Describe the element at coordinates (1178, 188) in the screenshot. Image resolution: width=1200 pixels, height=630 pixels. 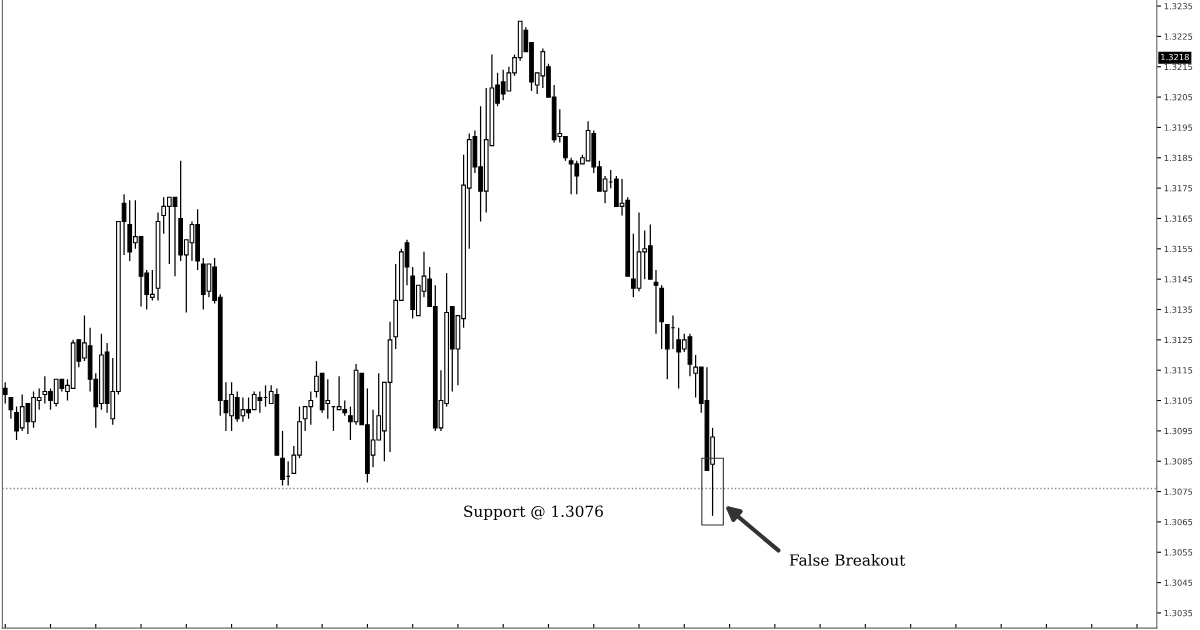
I see `y-tick-label: 1.3175` at that location.